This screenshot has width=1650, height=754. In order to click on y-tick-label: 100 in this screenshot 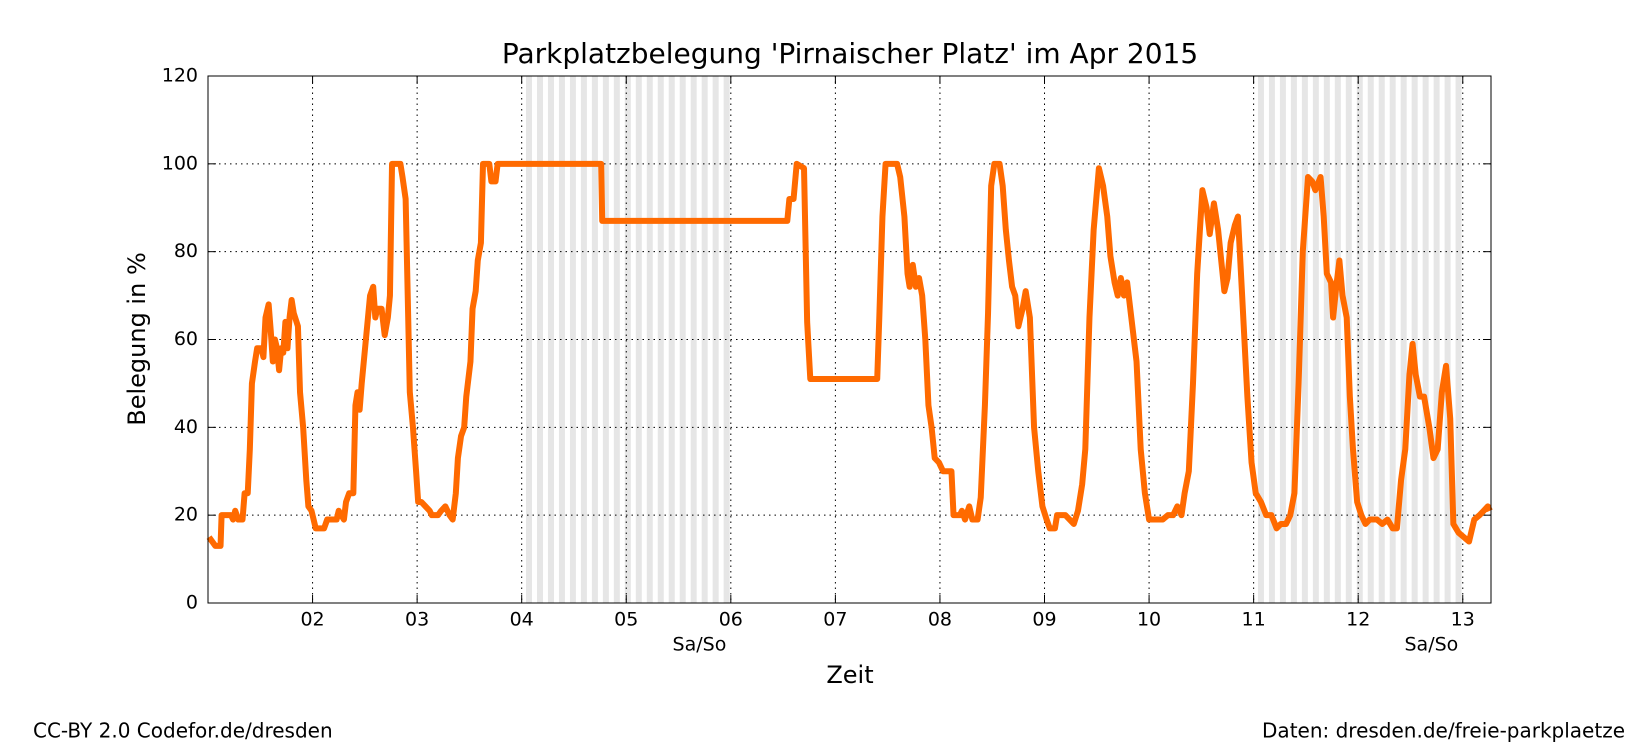, I will do `click(180, 163)`.